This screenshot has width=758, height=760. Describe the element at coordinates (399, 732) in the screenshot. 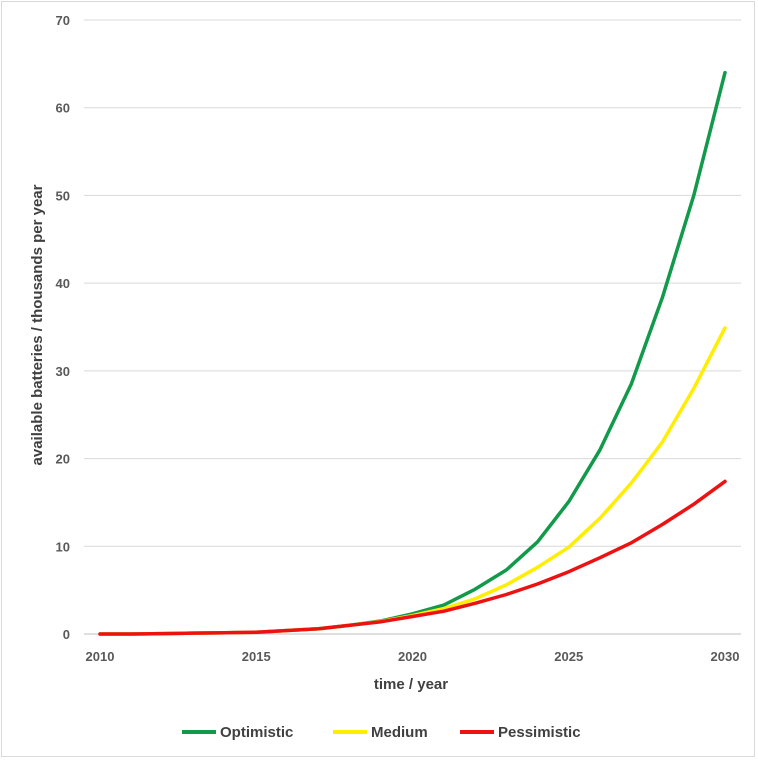

I see `legend-label-medium: Medium` at that location.